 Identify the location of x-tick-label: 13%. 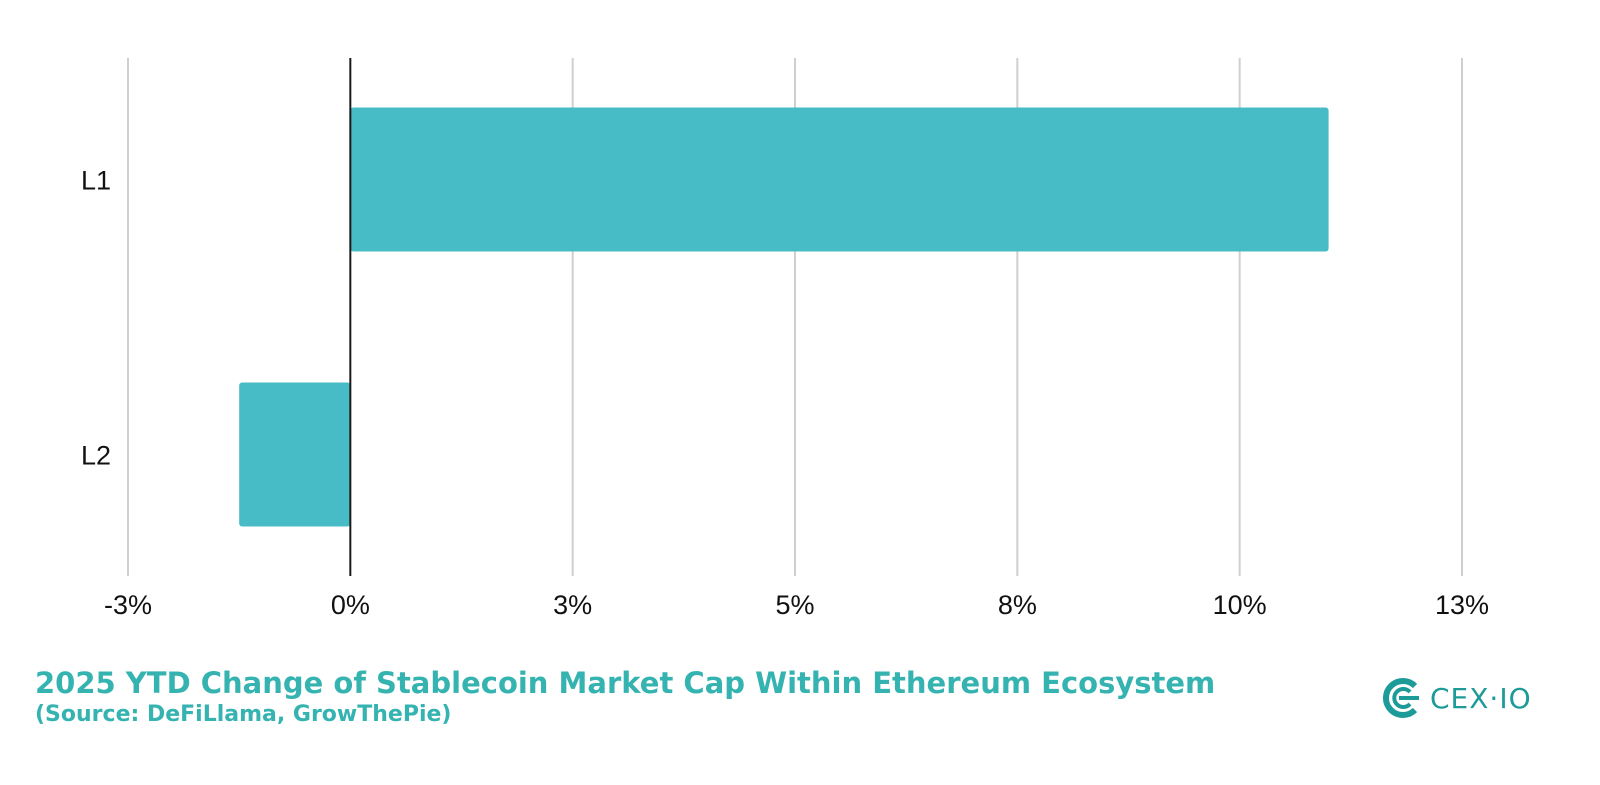
(1462, 605).